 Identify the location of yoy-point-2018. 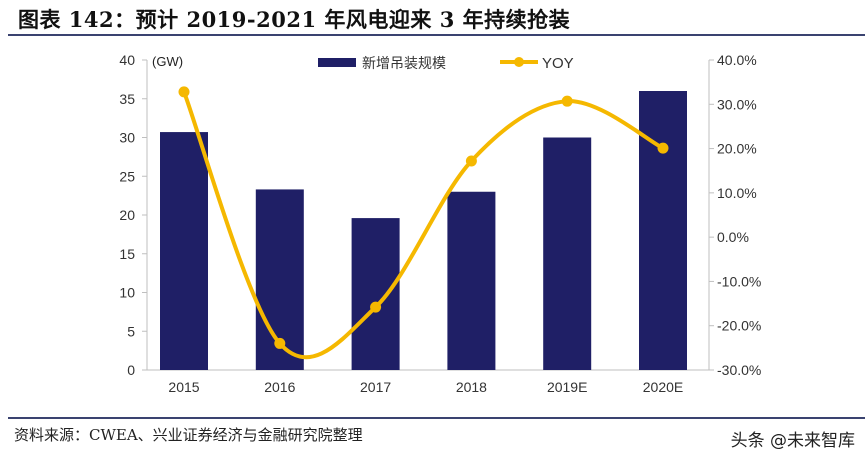
(471, 161).